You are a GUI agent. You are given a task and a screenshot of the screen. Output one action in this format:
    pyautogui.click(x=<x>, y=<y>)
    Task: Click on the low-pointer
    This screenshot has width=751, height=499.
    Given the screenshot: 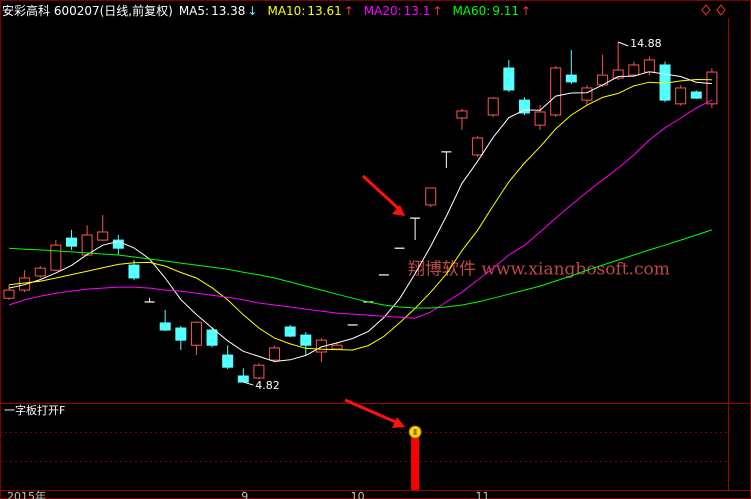 What is the action you would take?
    pyautogui.click(x=248, y=383)
    